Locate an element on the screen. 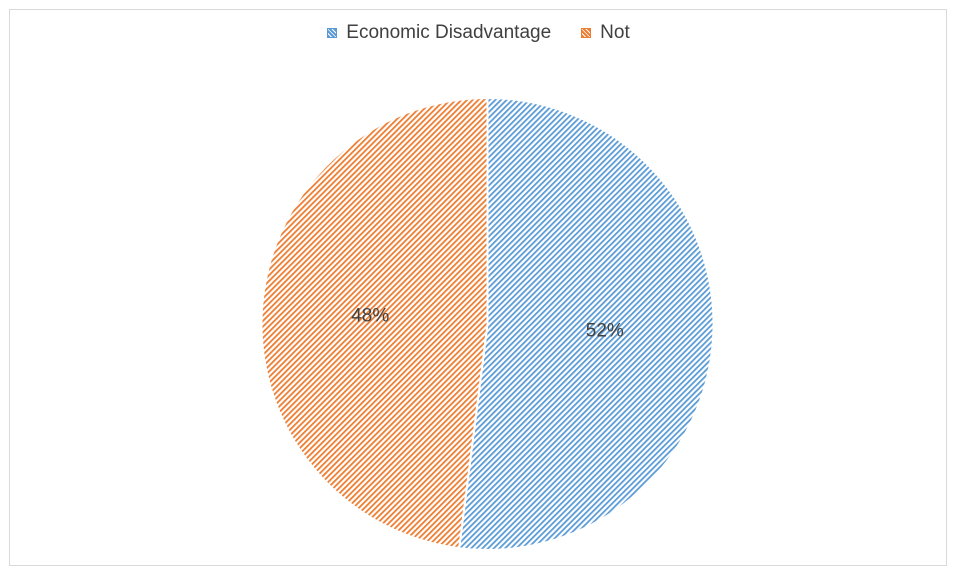  legend-item-not: Not is located at coordinates (605, 33).